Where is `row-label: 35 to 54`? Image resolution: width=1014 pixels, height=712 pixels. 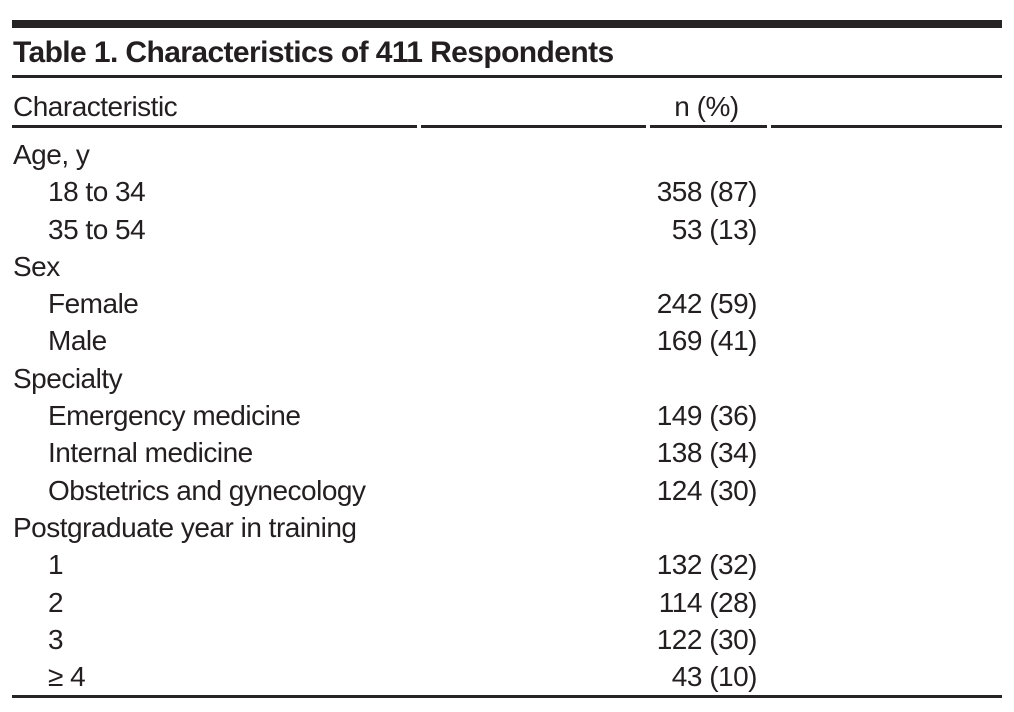
row-label: 35 to 54 is located at coordinates (97, 229).